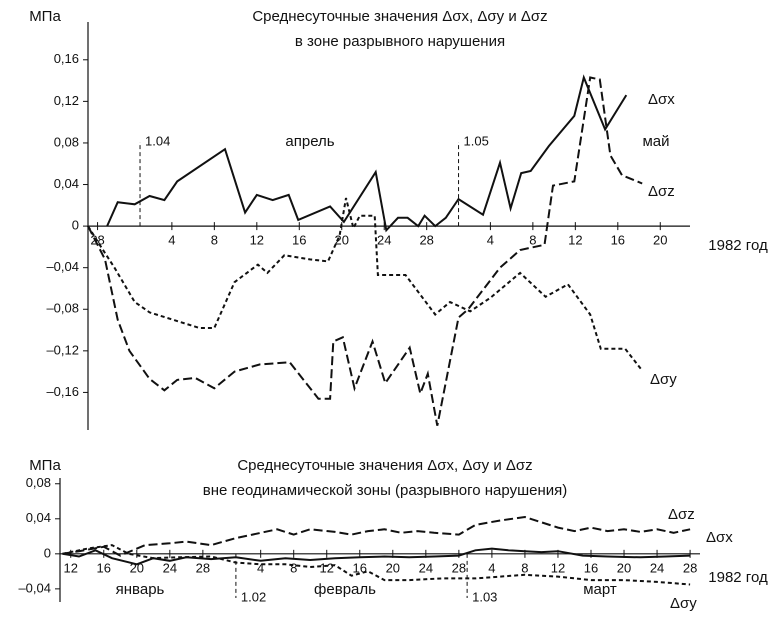 The width and height of the screenshot is (780, 618). I want to click on chart-subtitle: в зоне разрывного нарушения, so click(400, 41).